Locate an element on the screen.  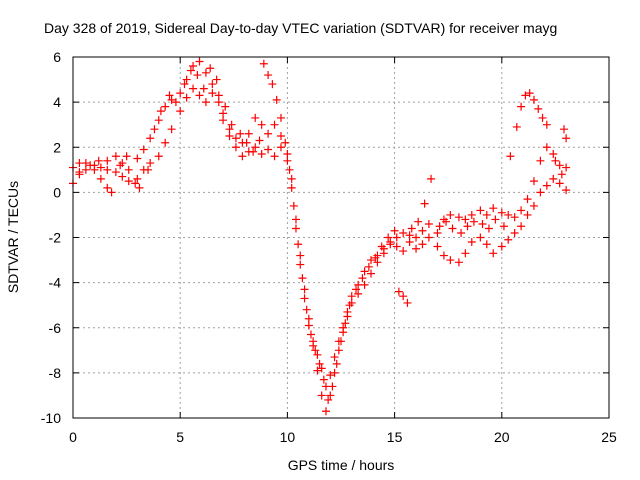
x-axis-label: GPS time / hours is located at coordinates (341, 465).